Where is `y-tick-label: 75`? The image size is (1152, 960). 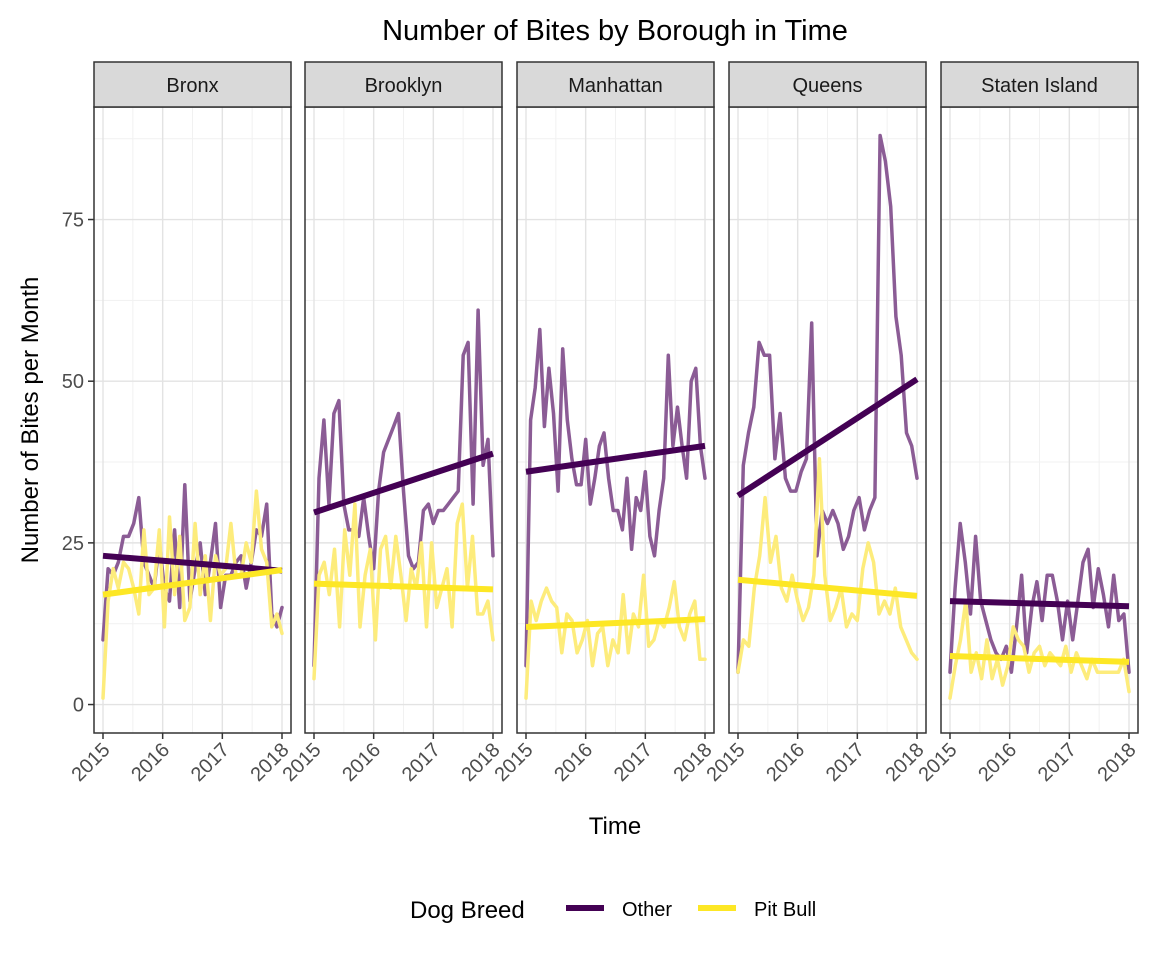
y-tick-label: 75 is located at coordinates (73, 221).